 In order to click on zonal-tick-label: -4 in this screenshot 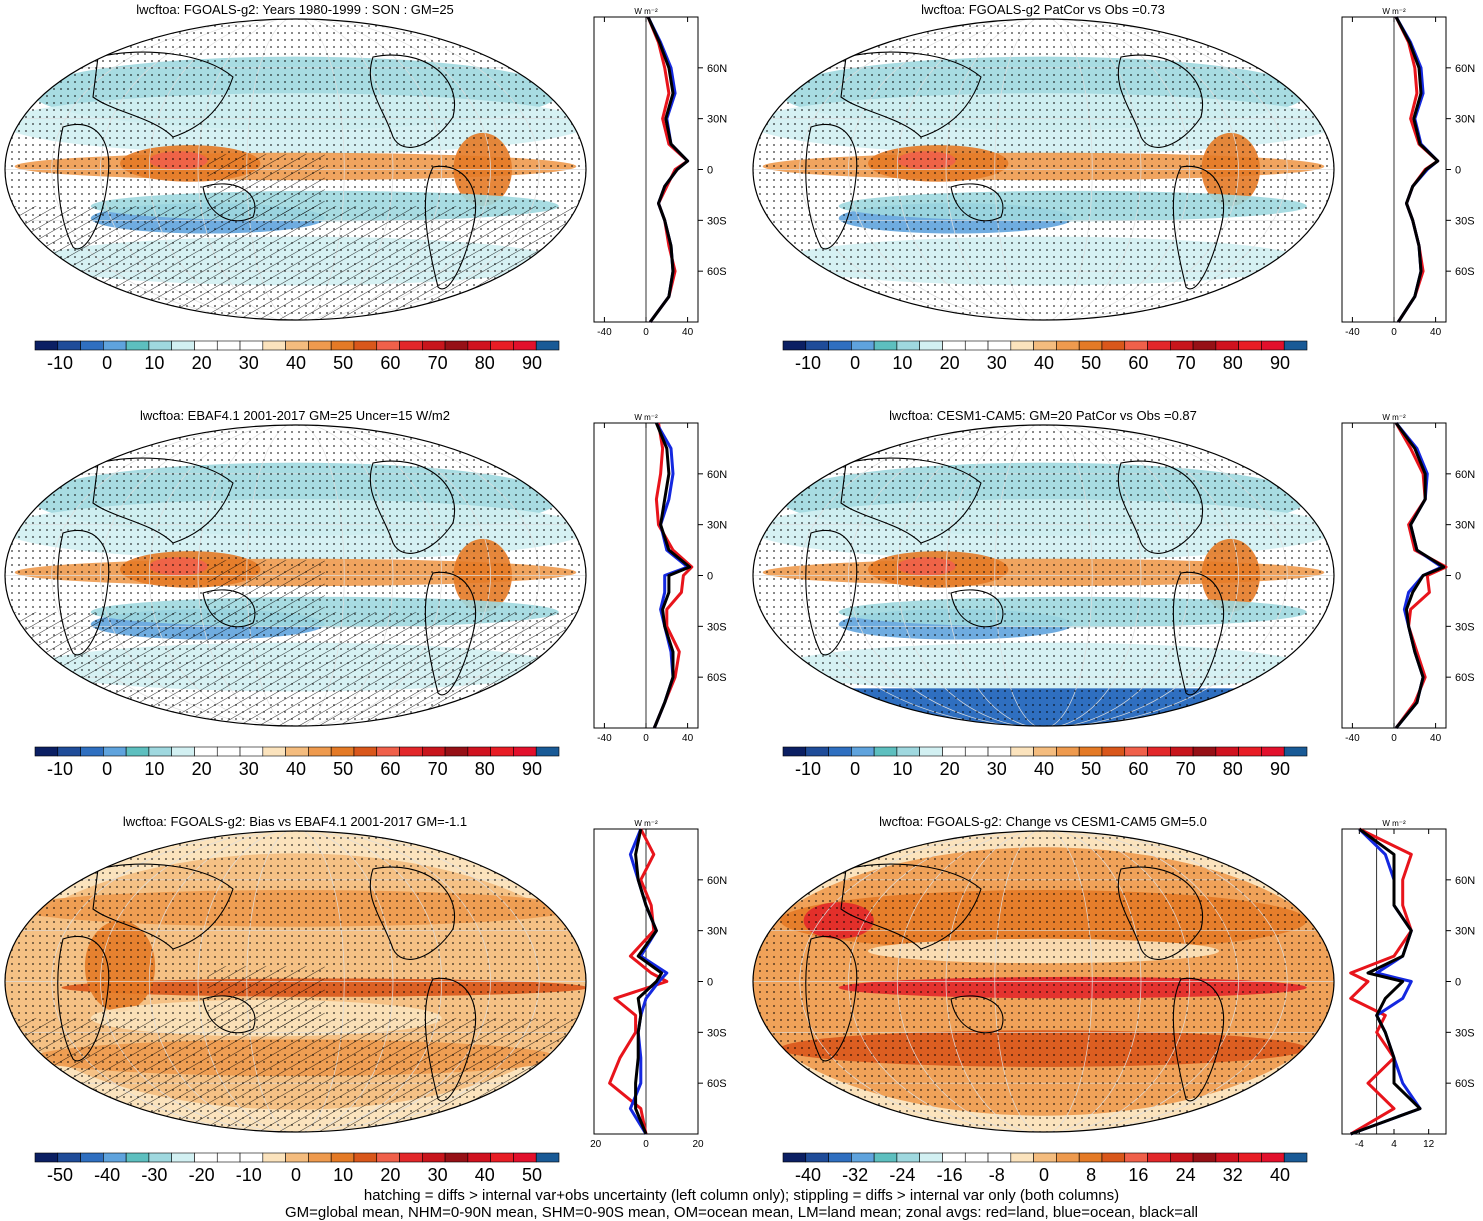, I will do `click(1359, 1144)`.